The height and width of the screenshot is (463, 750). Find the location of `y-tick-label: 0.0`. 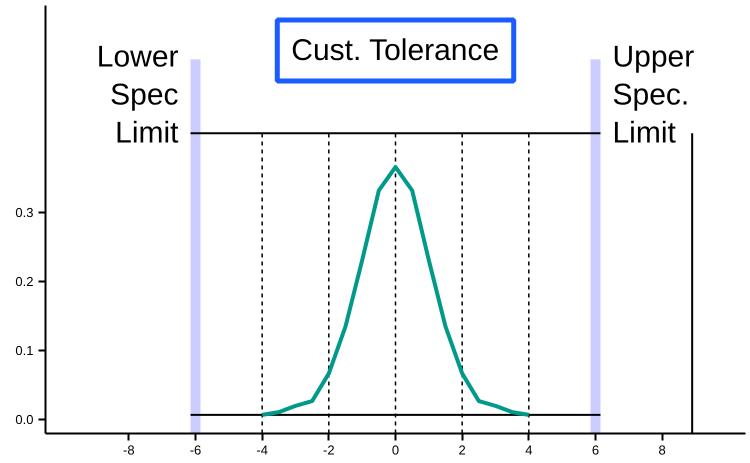

y-tick-label: 0.0 is located at coordinates (24, 420).